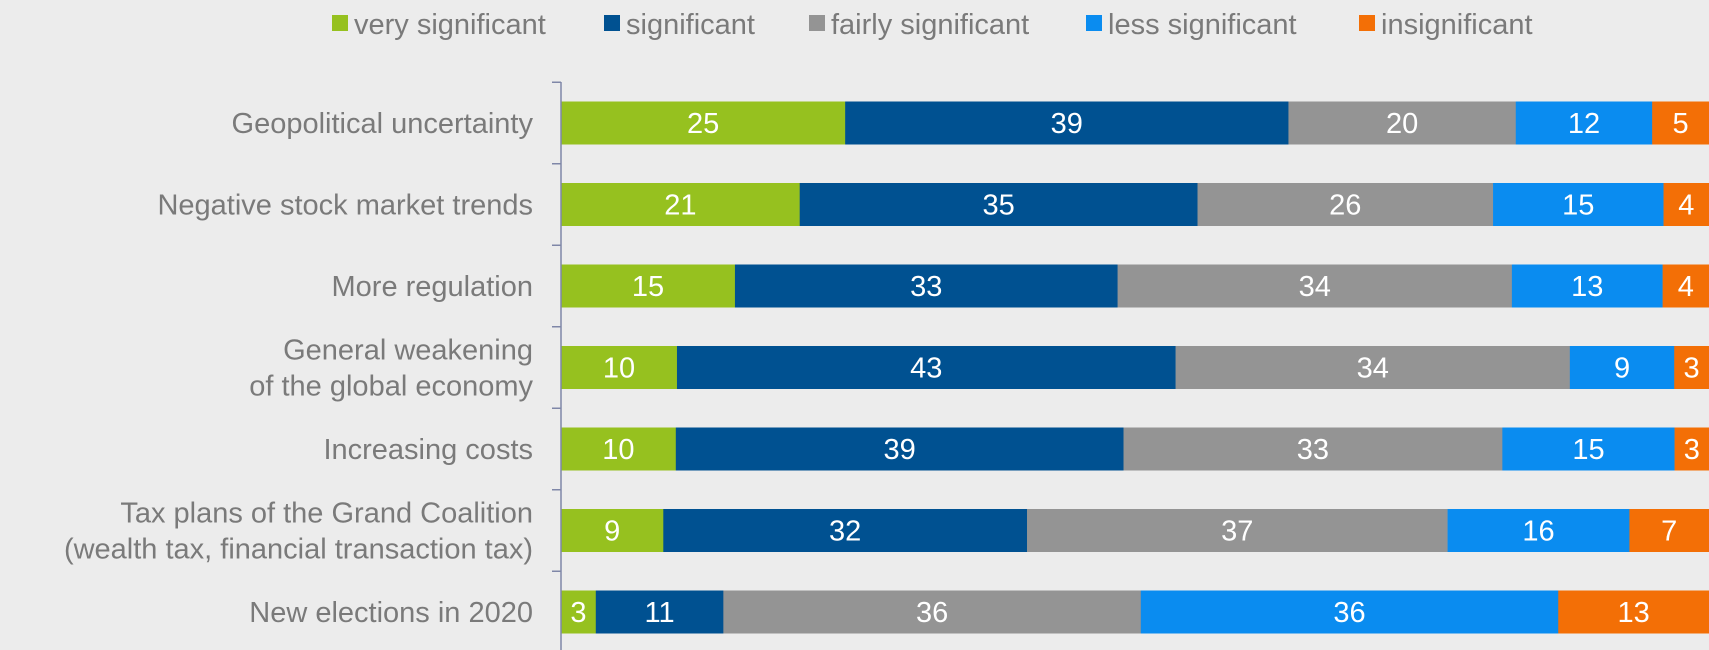 Image resolution: width=1709 pixels, height=650 pixels. I want to click on category-label: New elections in 2020, so click(391, 613).